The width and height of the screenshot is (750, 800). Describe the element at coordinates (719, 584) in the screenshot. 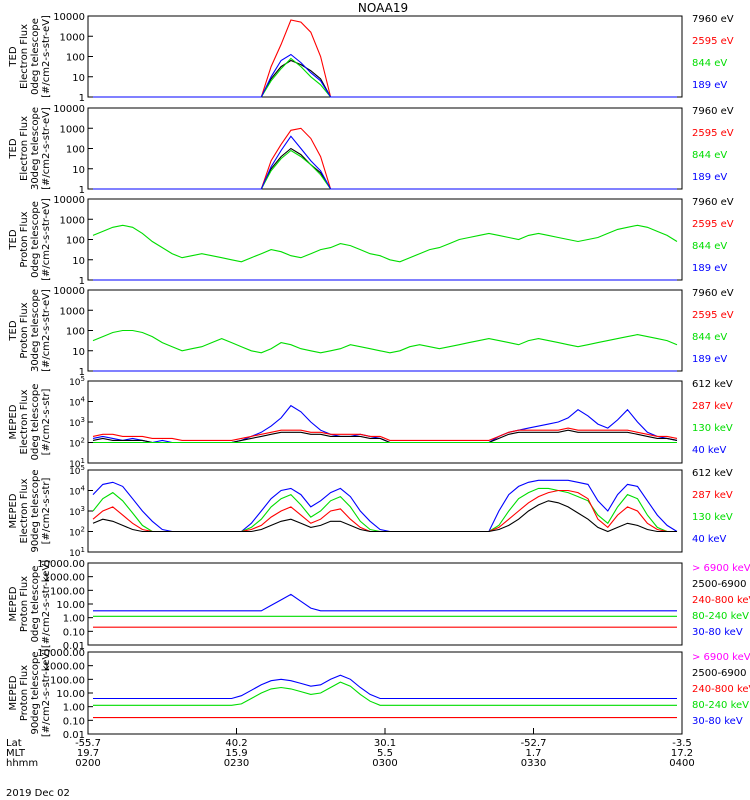

I see `legend-entry: 2500-6900` at that location.